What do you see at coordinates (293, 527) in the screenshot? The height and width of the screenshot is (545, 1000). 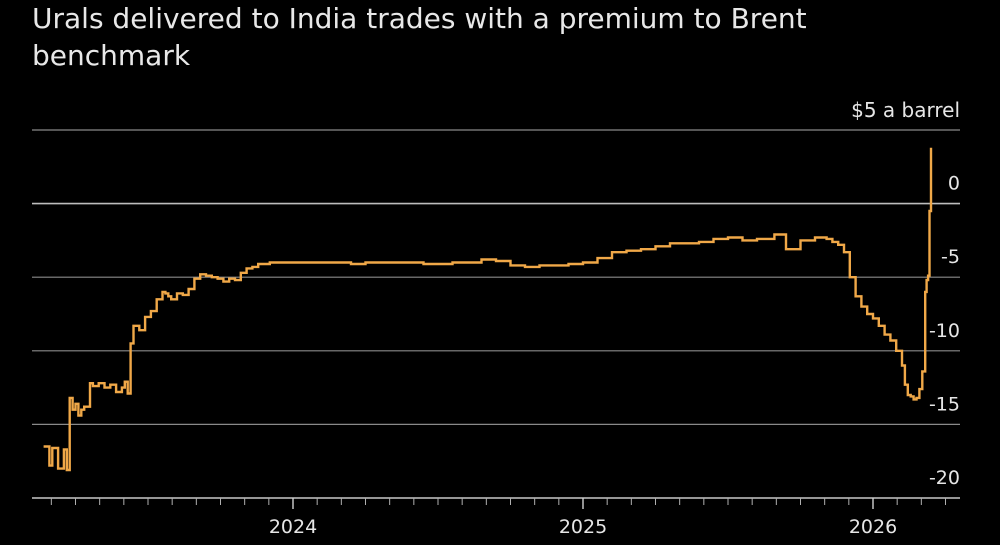 I see `x-tick-label: 2024` at bounding box center [293, 527].